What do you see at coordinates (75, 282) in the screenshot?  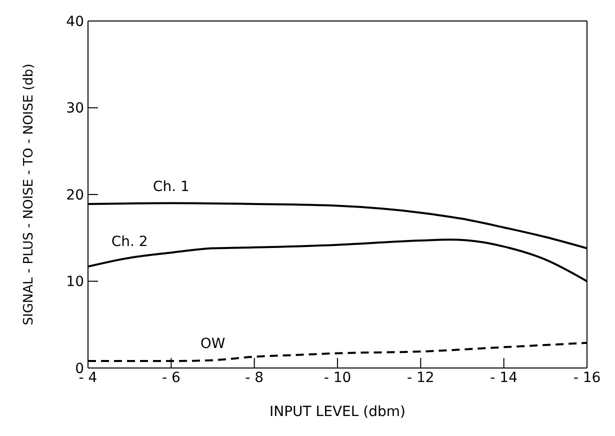 I see `y-tick-label: 10` at bounding box center [75, 282].